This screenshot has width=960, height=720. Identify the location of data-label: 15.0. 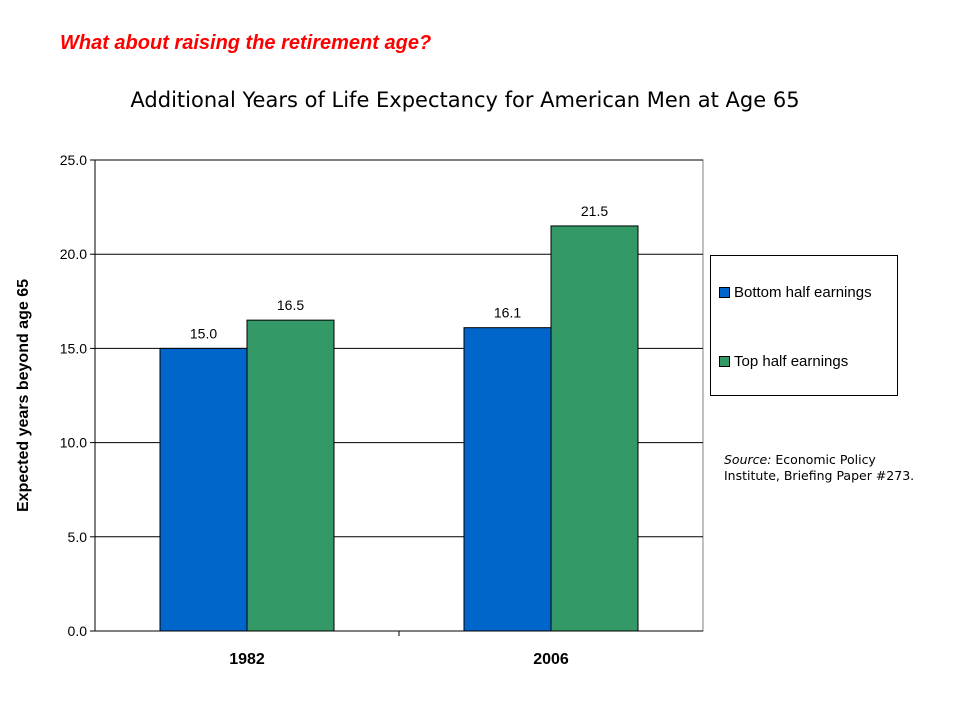
(203, 333).